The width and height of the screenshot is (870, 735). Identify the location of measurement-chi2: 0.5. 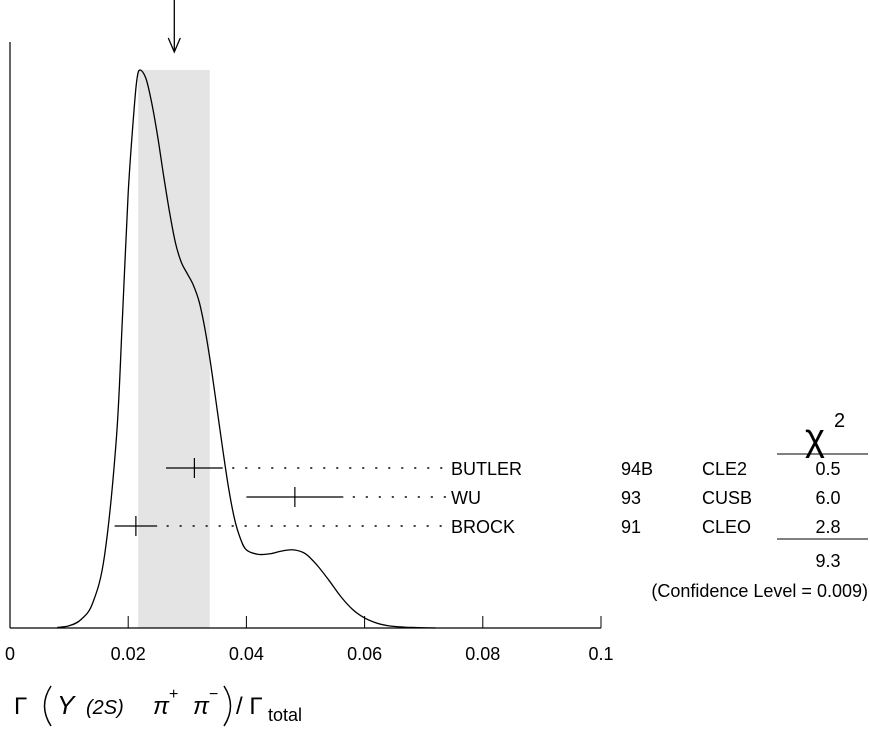
(827, 469).